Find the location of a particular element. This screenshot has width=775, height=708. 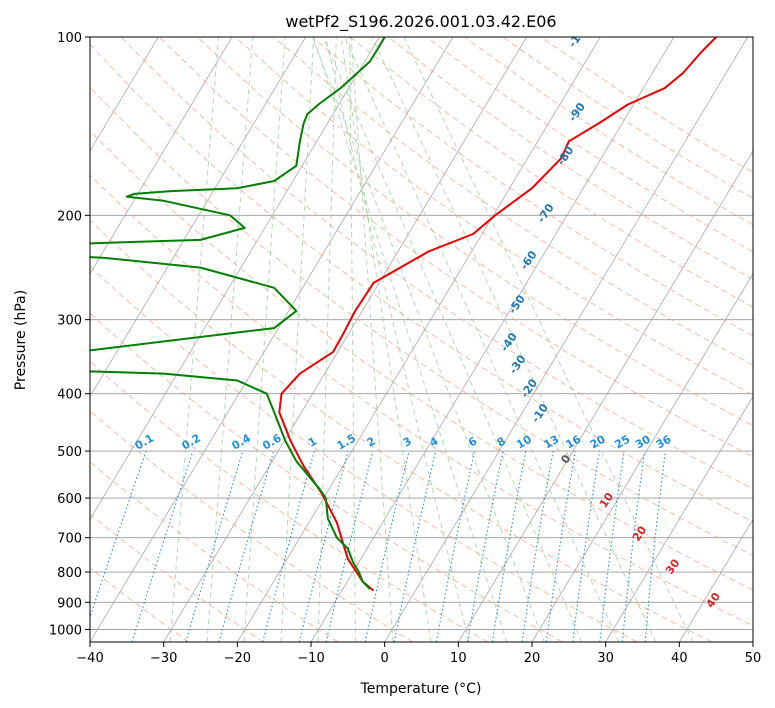

y-tick-label: 400 is located at coordinates (69, 395).